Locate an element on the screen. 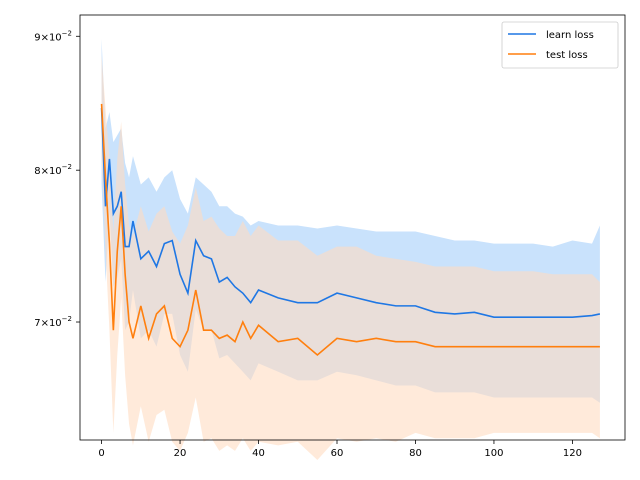 The height and width of the screenshot is (480, 640). x-tick-label: 80 is located at coordinates (415, 453).